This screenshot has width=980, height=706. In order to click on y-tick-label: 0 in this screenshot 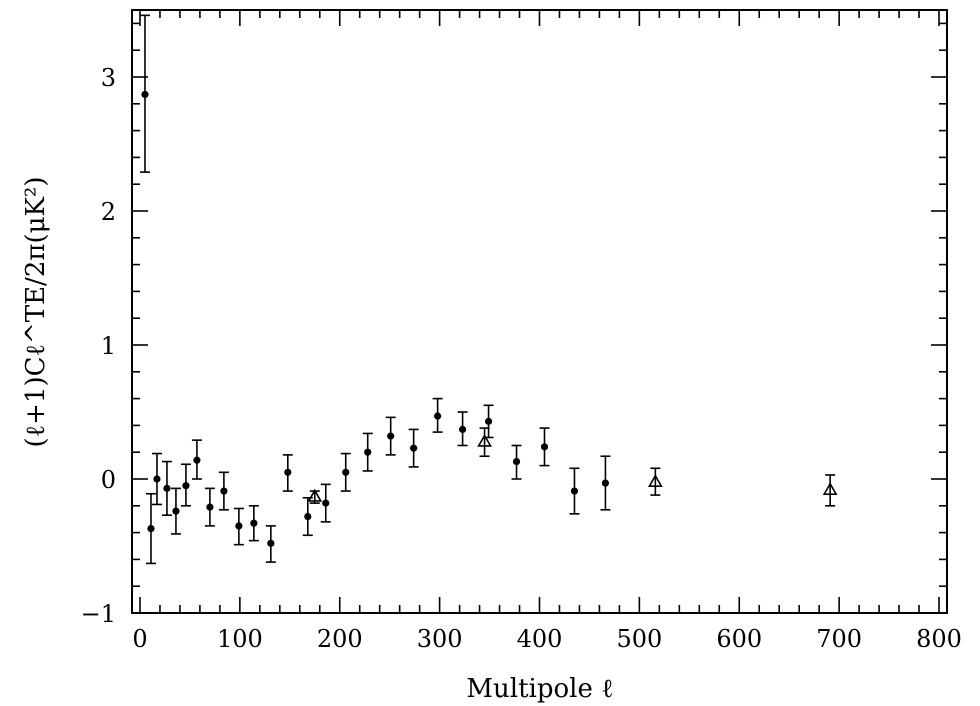, I will do `click(108, 480)`.